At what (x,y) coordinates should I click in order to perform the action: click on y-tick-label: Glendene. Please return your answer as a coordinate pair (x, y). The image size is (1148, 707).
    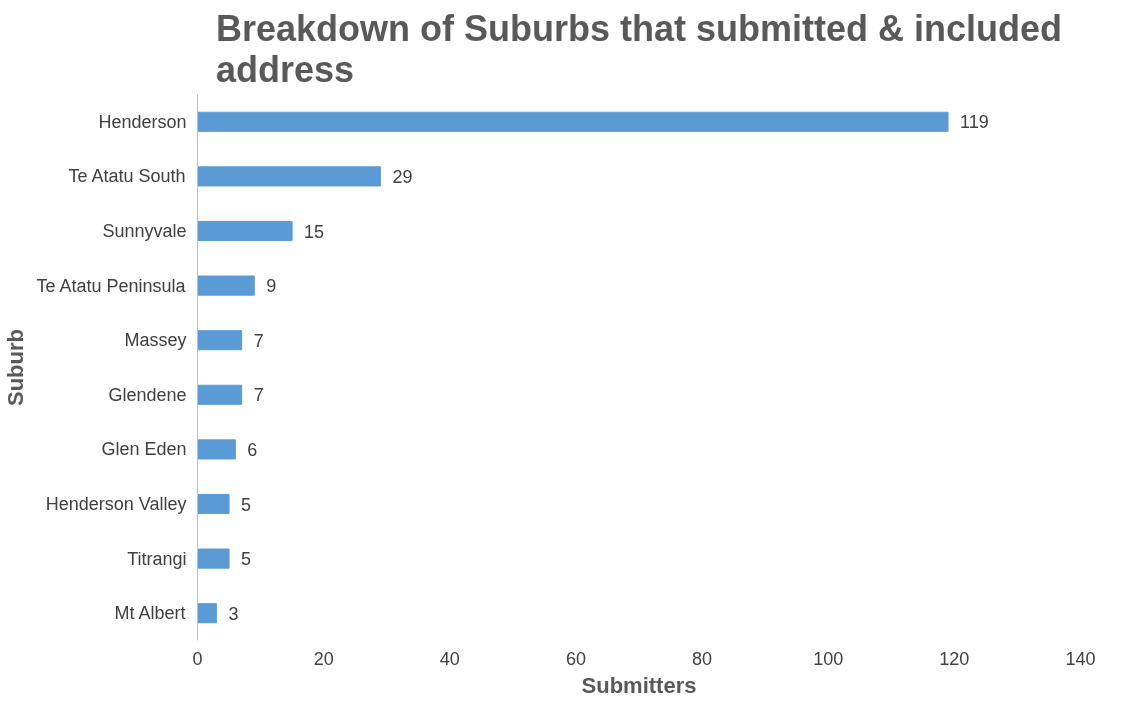
    Looking at the image, I should click on (147, 394).